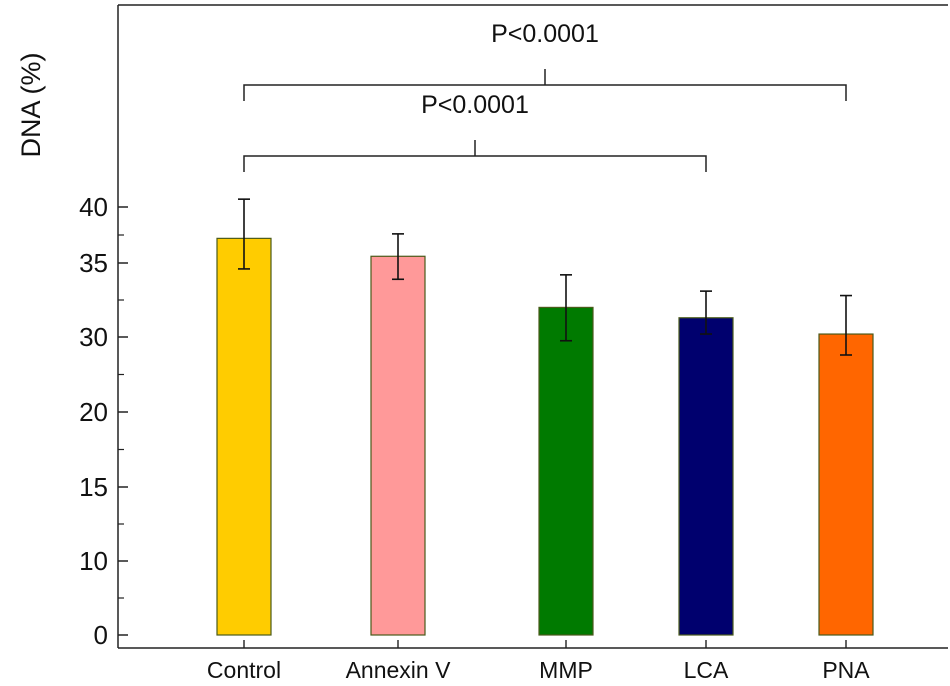  I want to click on y-tick-label: 20, so click(93, 412).